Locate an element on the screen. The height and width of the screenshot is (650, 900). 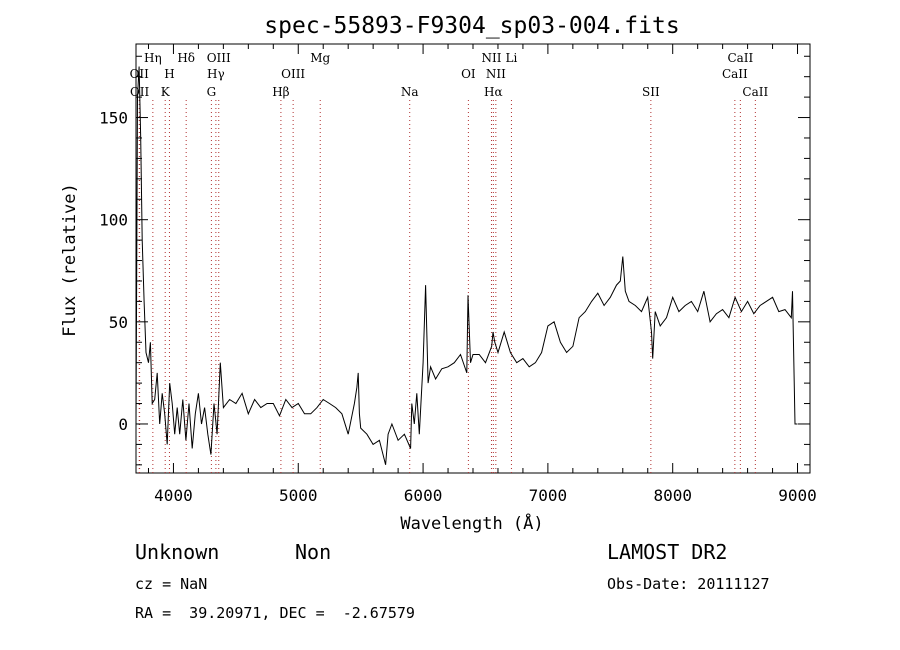
emission-line-label-4: H is located at coordinates (169, 74).